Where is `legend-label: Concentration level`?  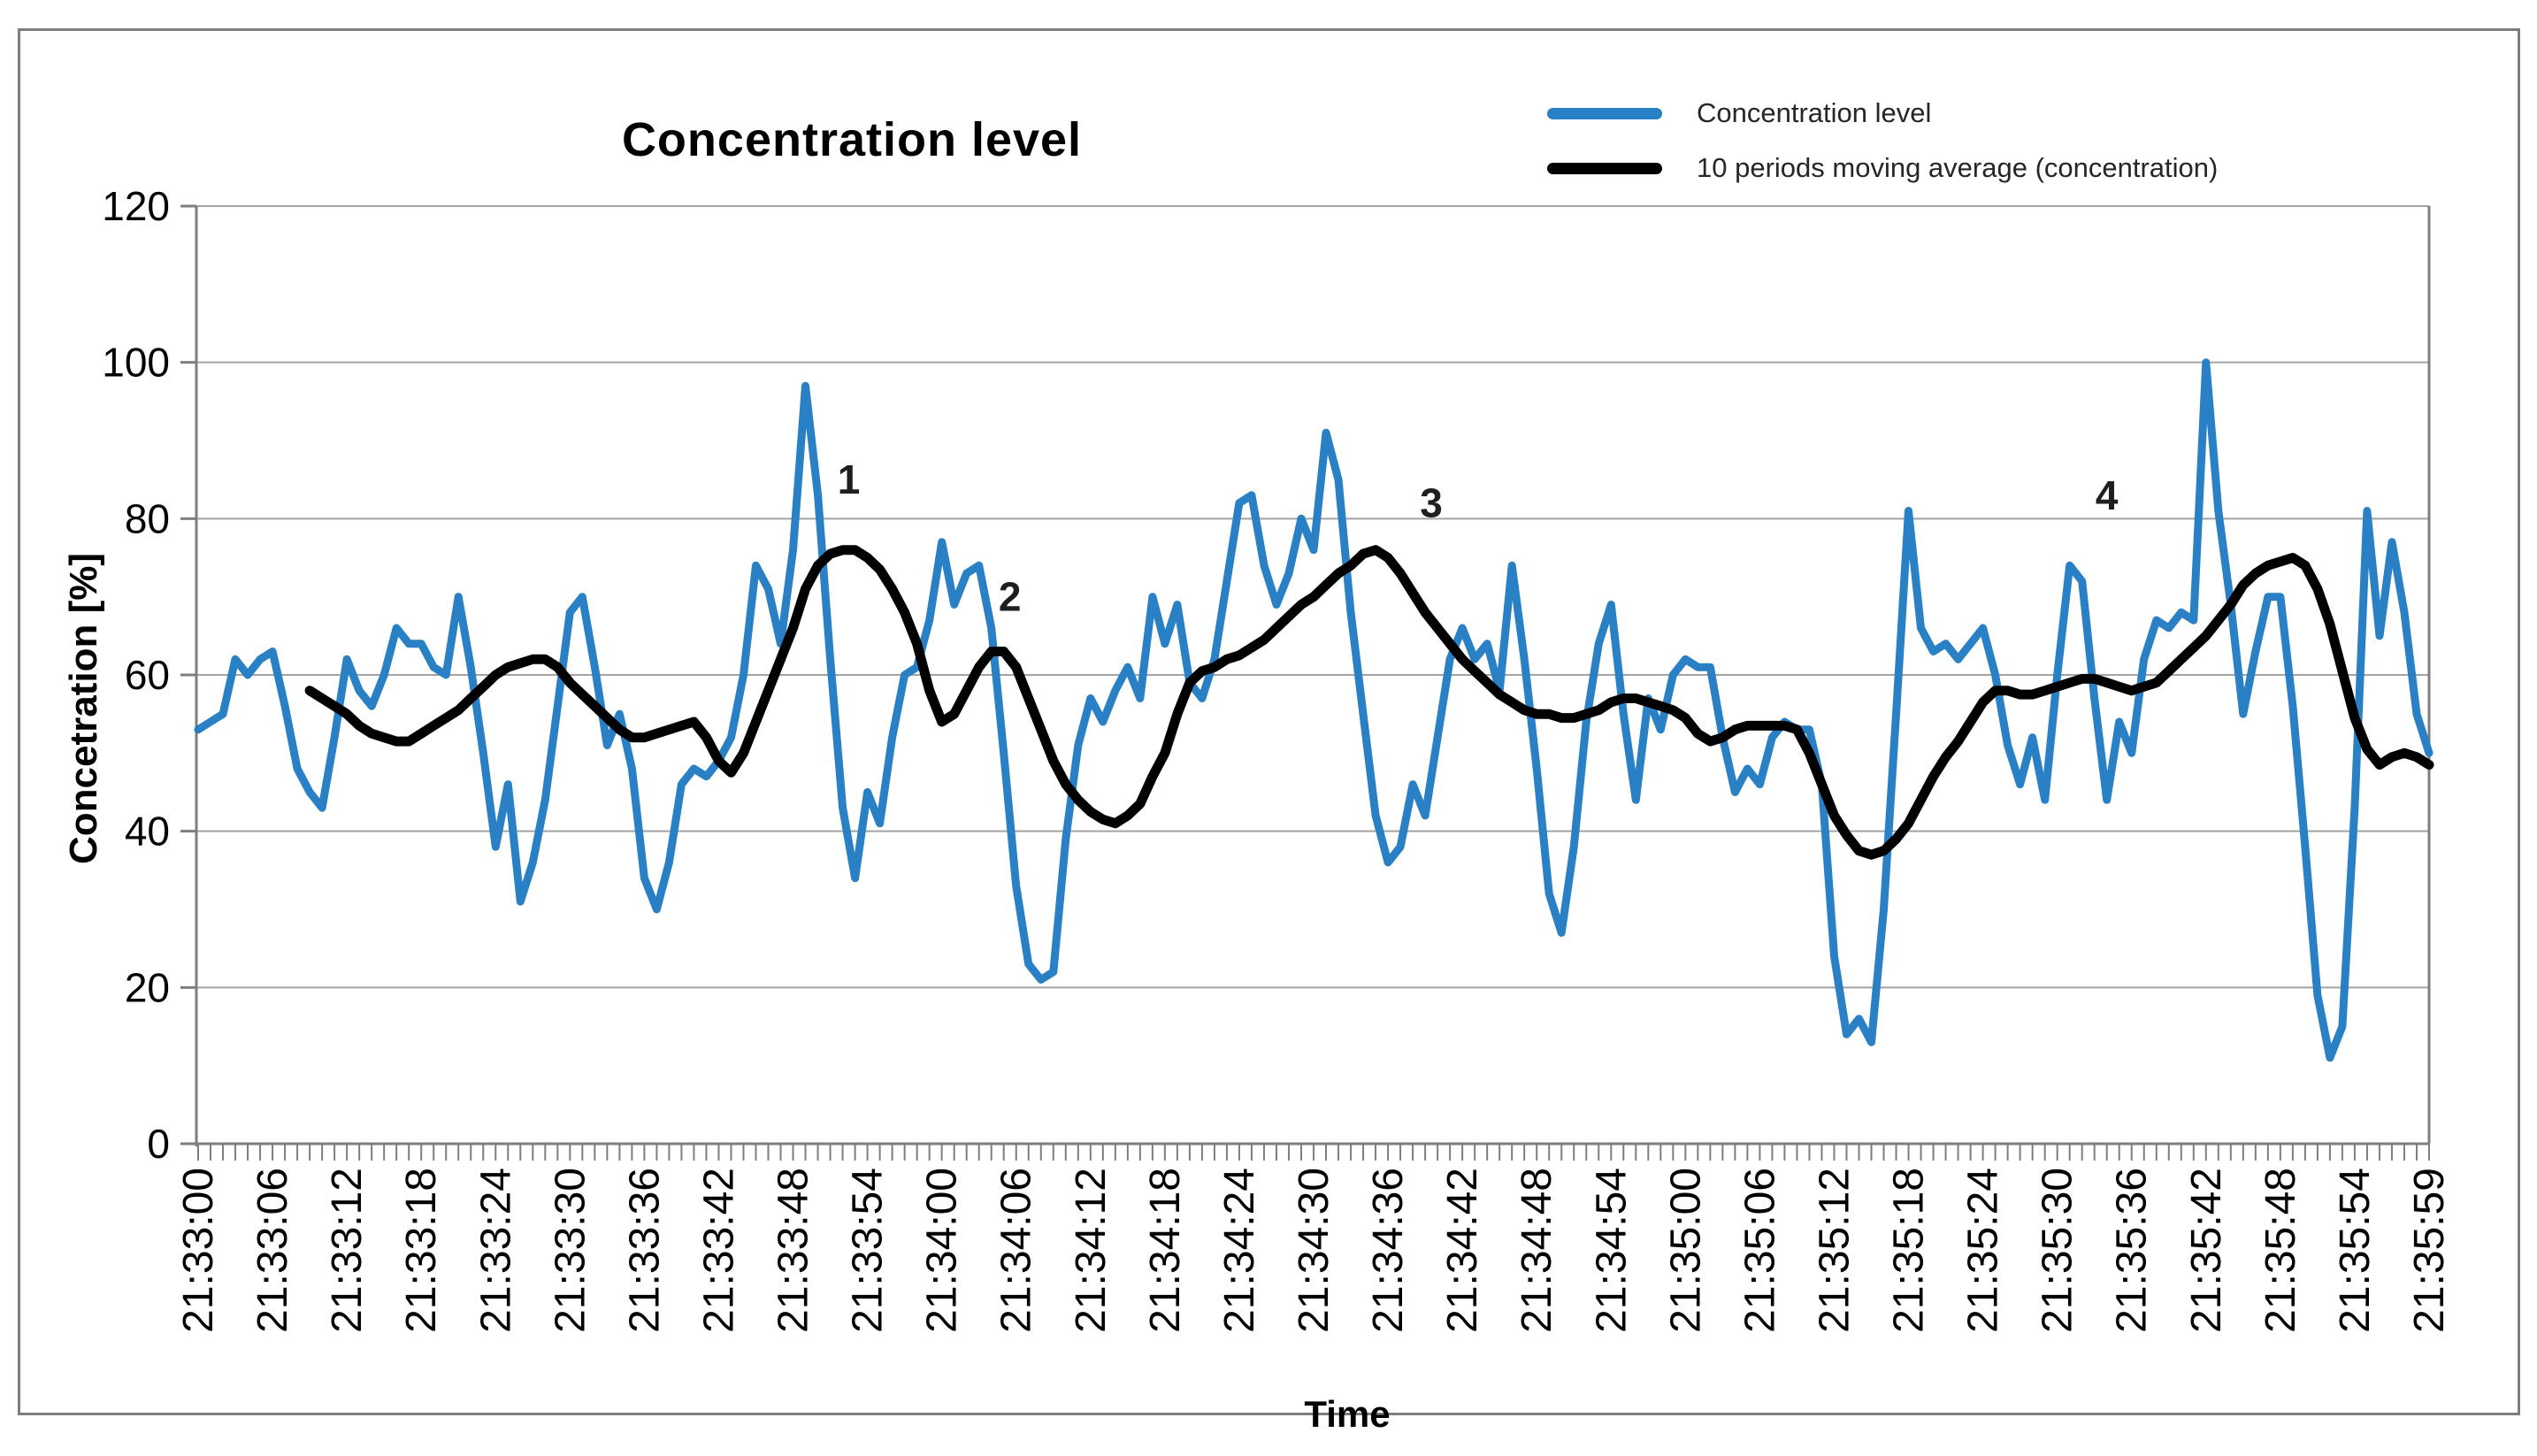
legend-label: Concentration level is located at coordinates (1814, 112).